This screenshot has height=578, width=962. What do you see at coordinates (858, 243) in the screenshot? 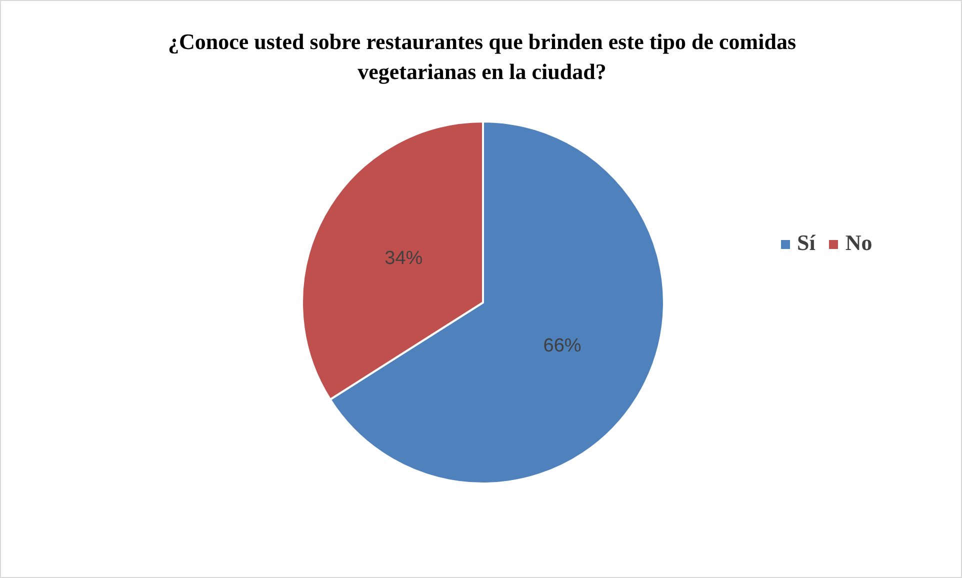
I see `legend-label: No` at bounding box center [858, 243].